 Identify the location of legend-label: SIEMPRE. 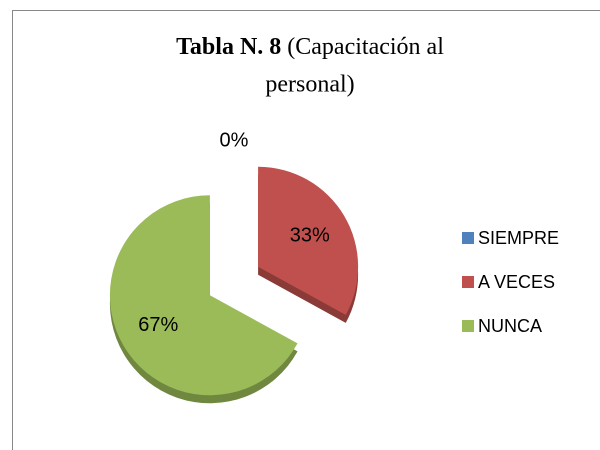
(518, 238).